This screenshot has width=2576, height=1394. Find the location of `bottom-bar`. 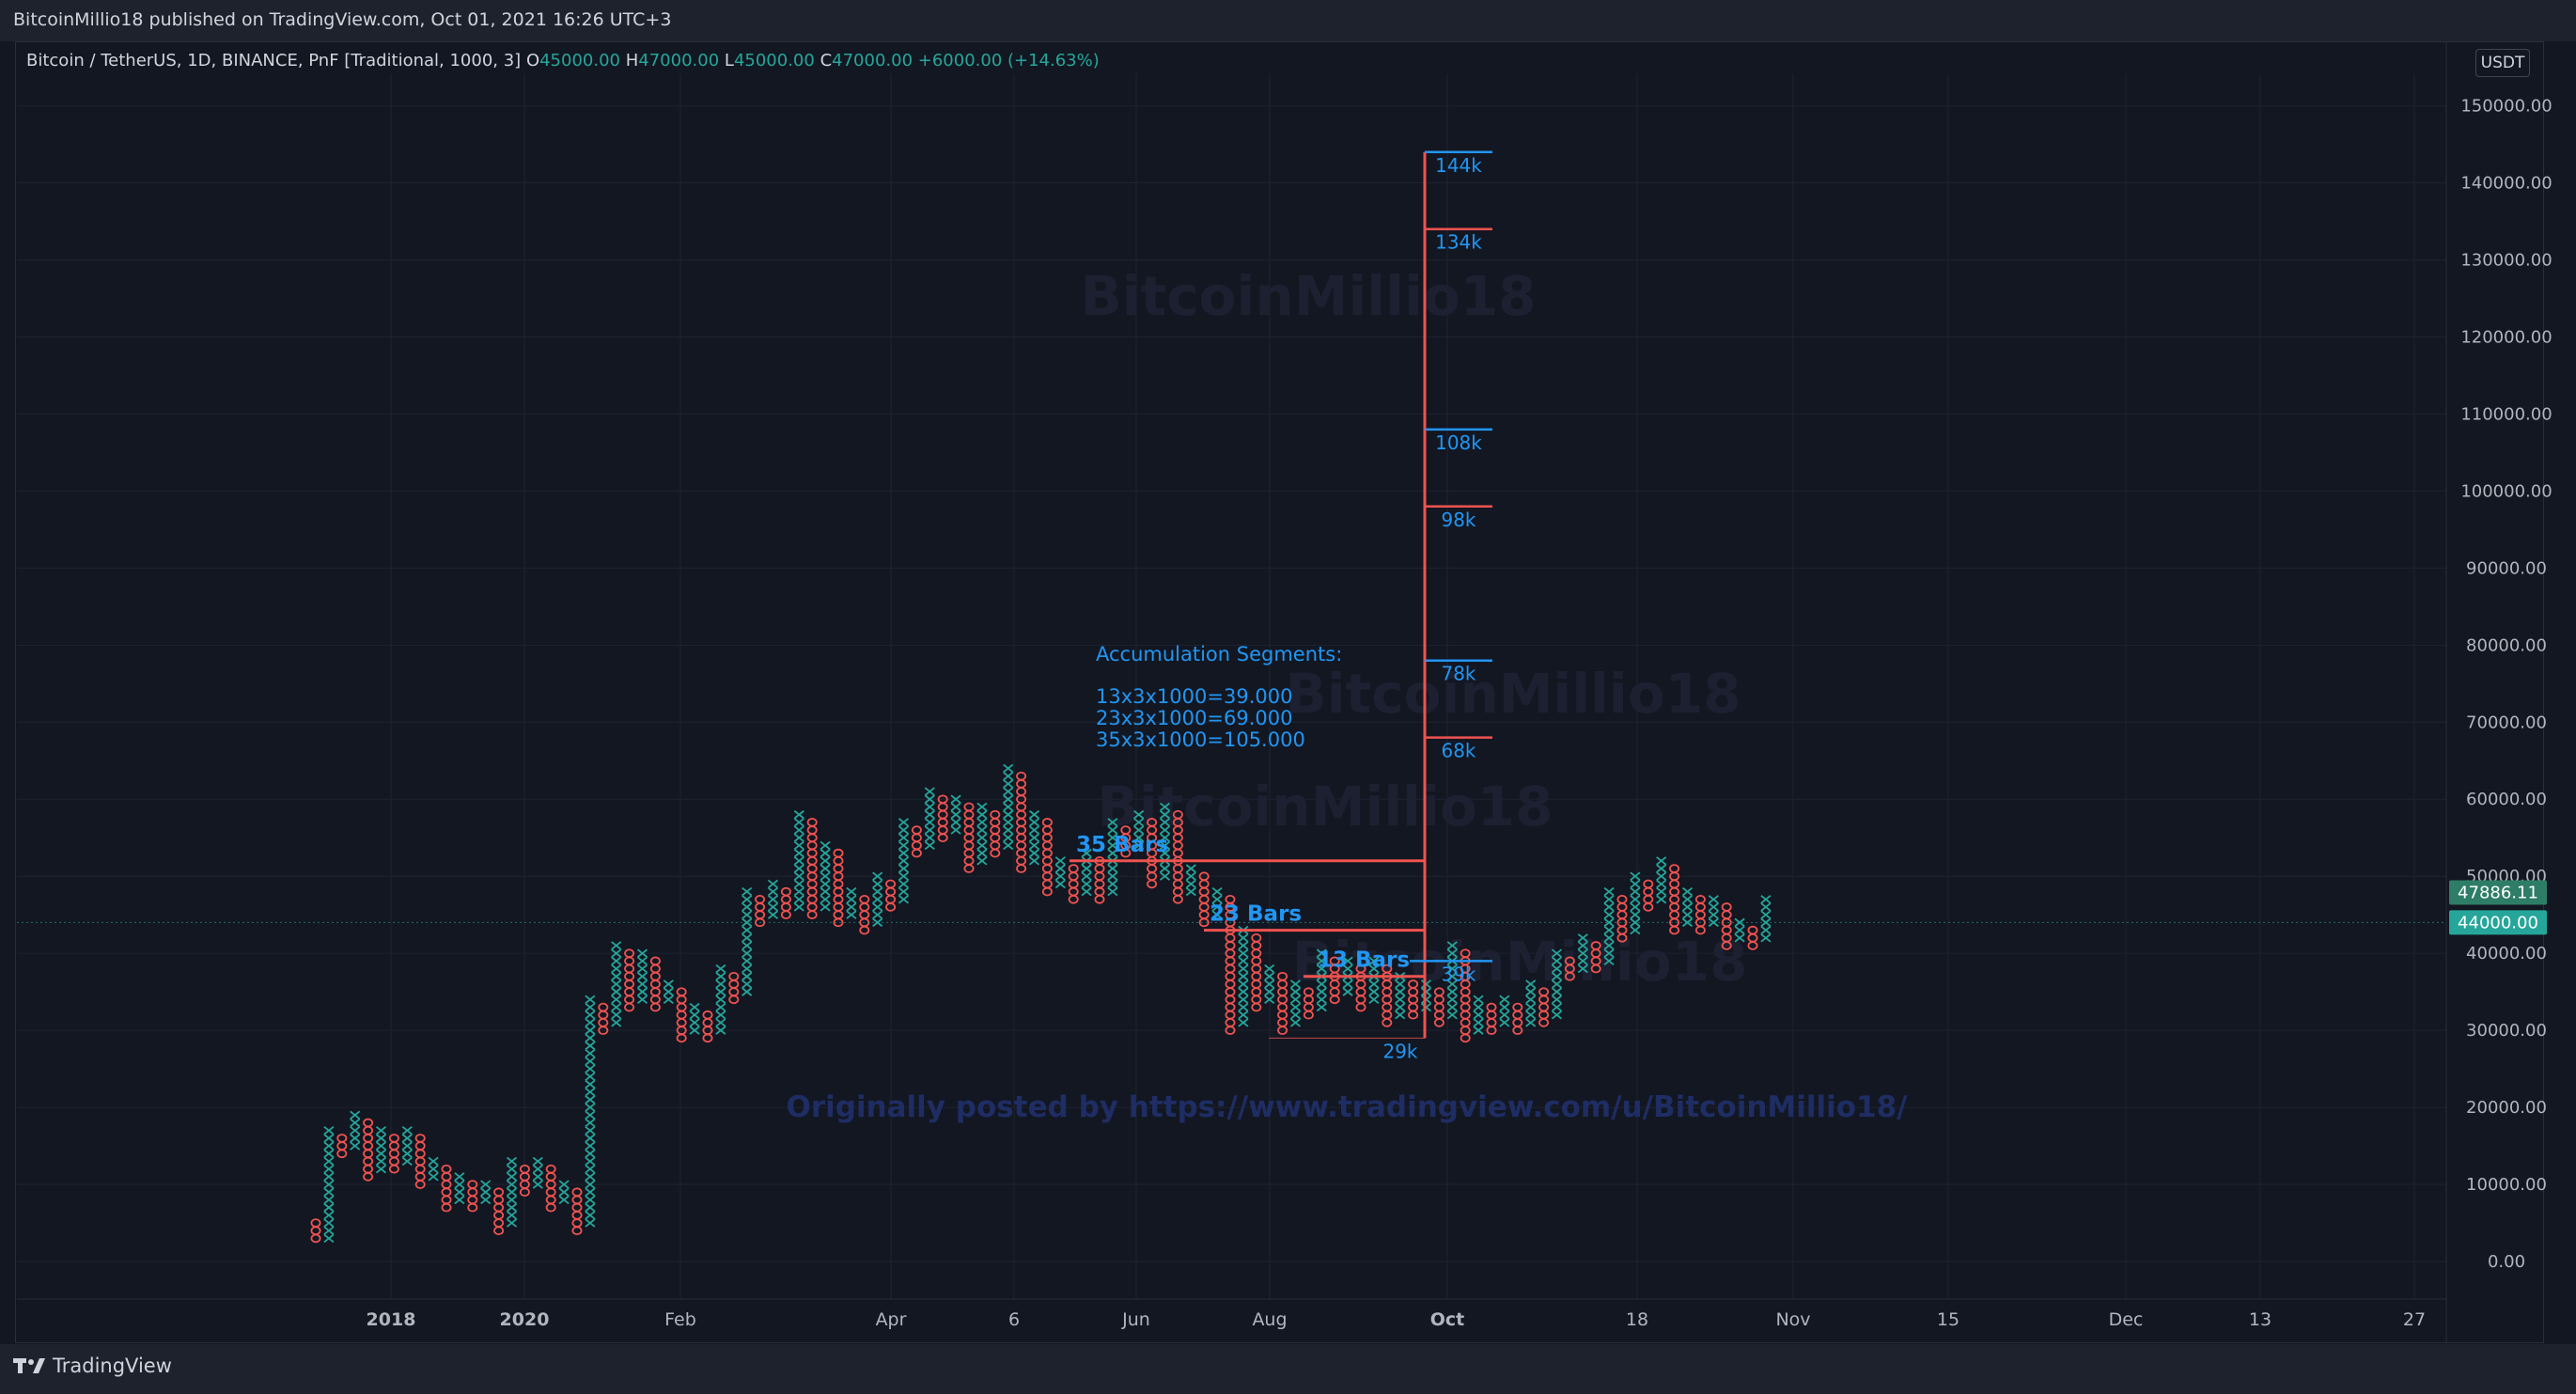

bottom-bar is located at coordinates (1288, 1369).